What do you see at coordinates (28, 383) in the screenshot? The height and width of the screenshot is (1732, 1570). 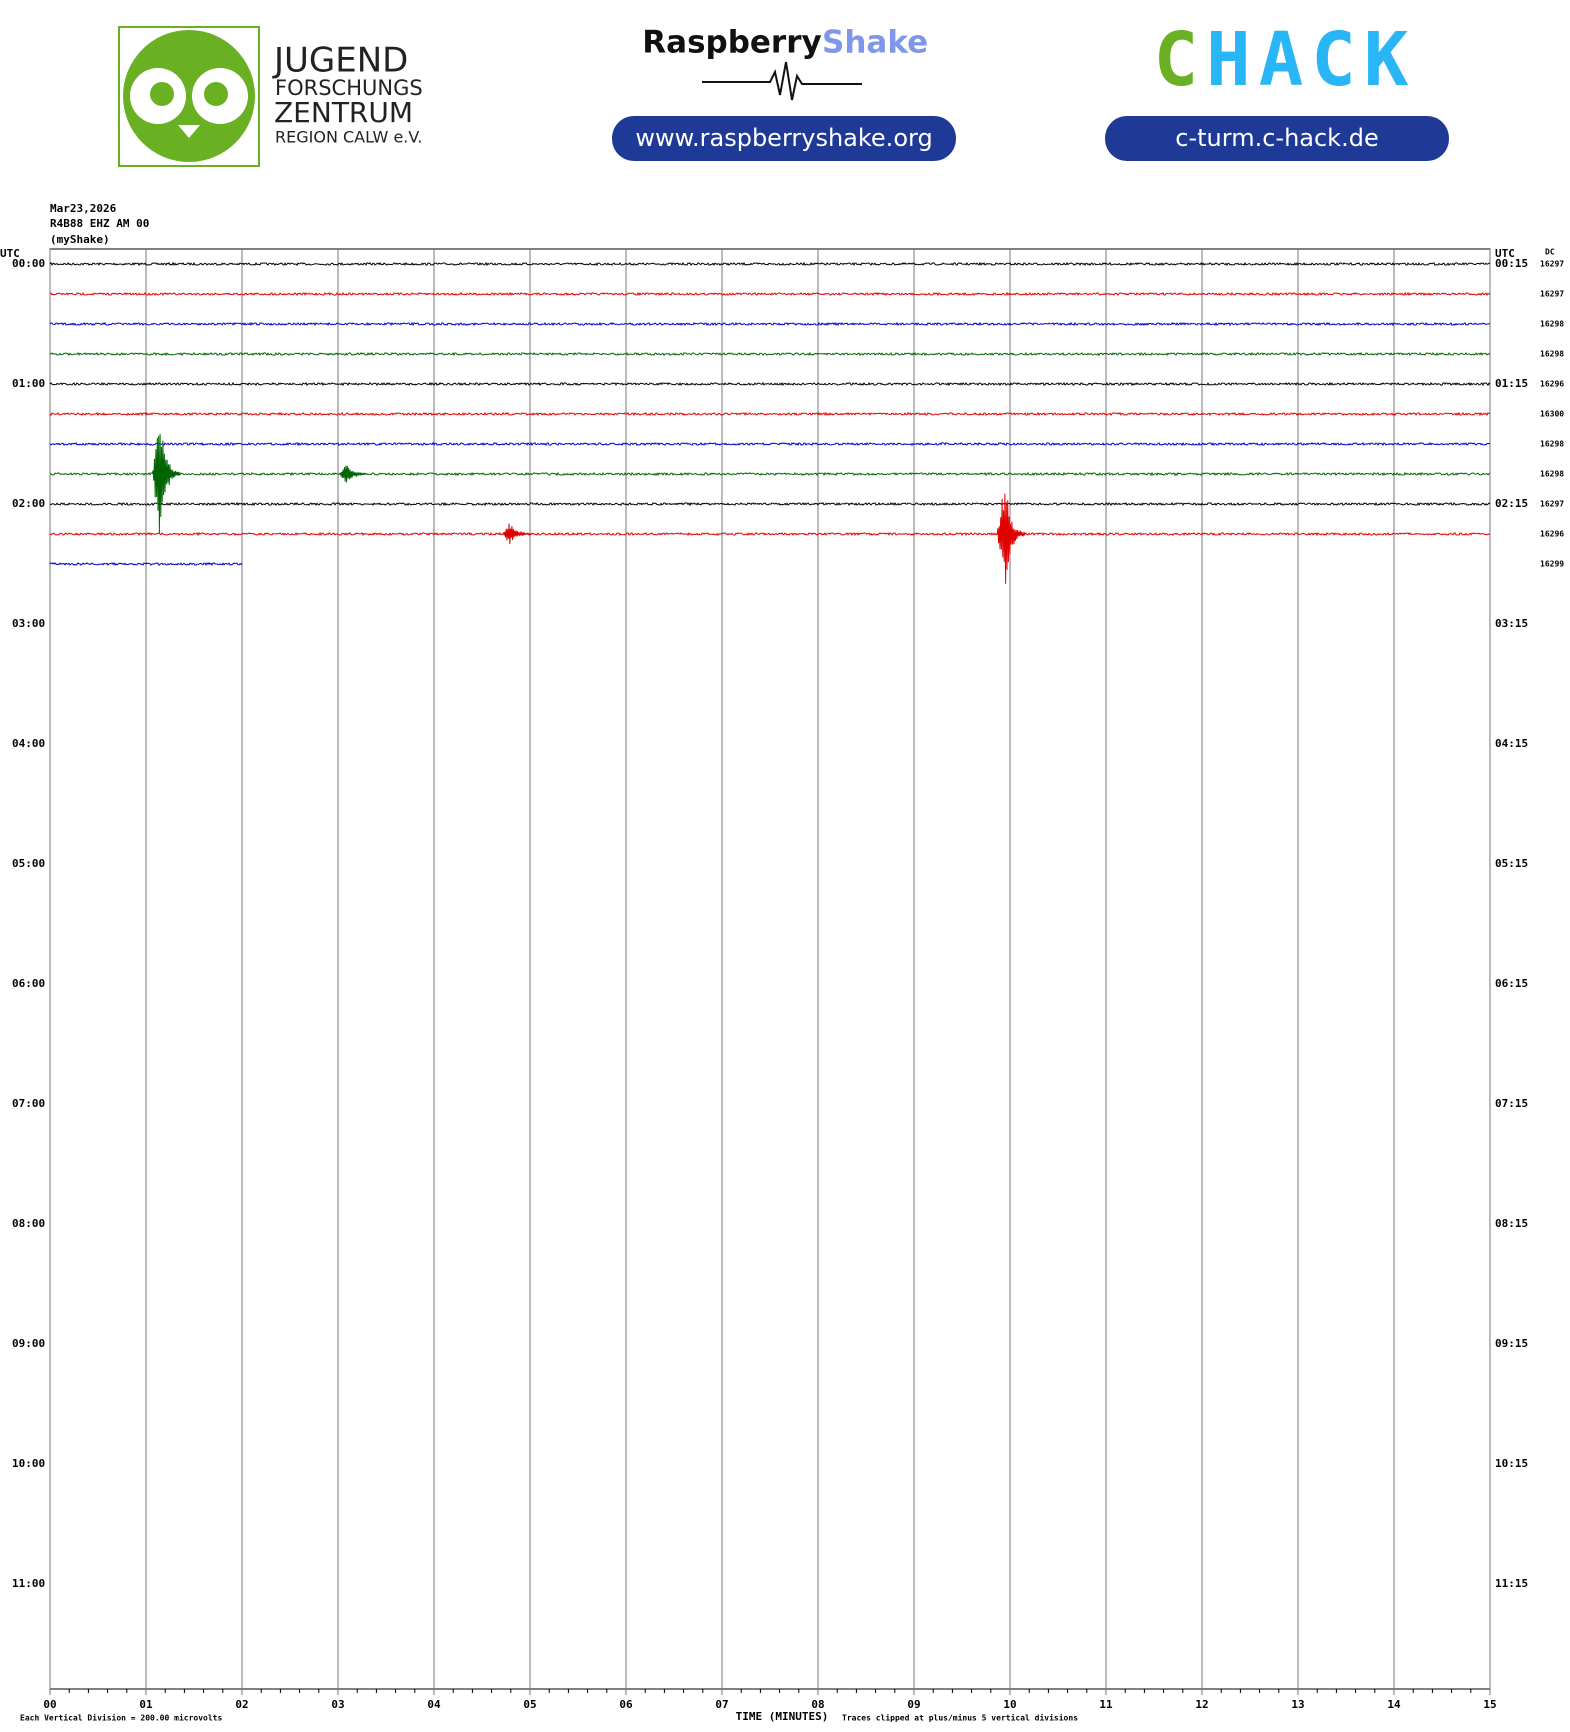 I see `row-label-left: 01:00` at bounding box center [28, 383].